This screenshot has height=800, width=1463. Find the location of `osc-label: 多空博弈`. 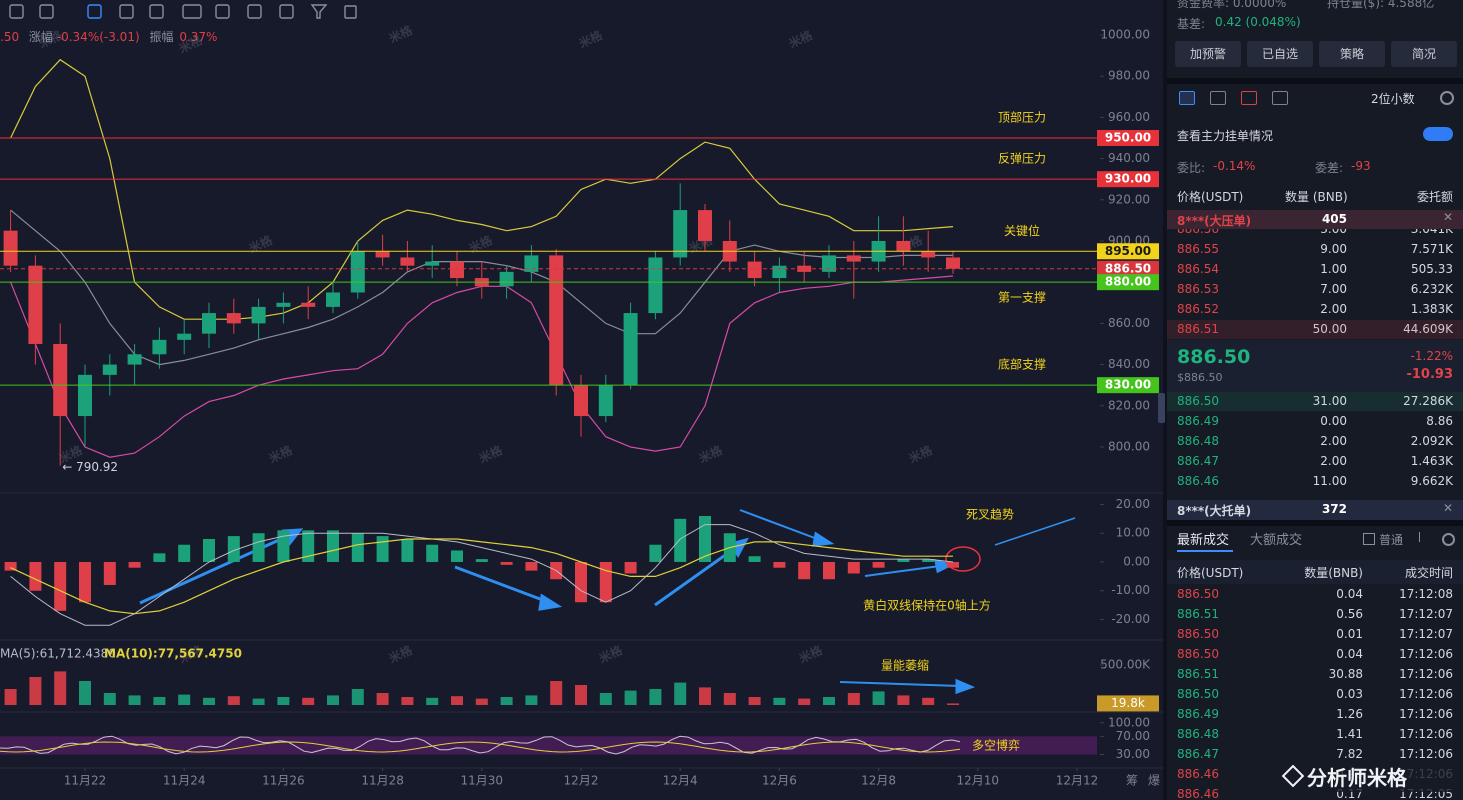

osc-label: 多空博弈 is located at coordinates (996, 745).